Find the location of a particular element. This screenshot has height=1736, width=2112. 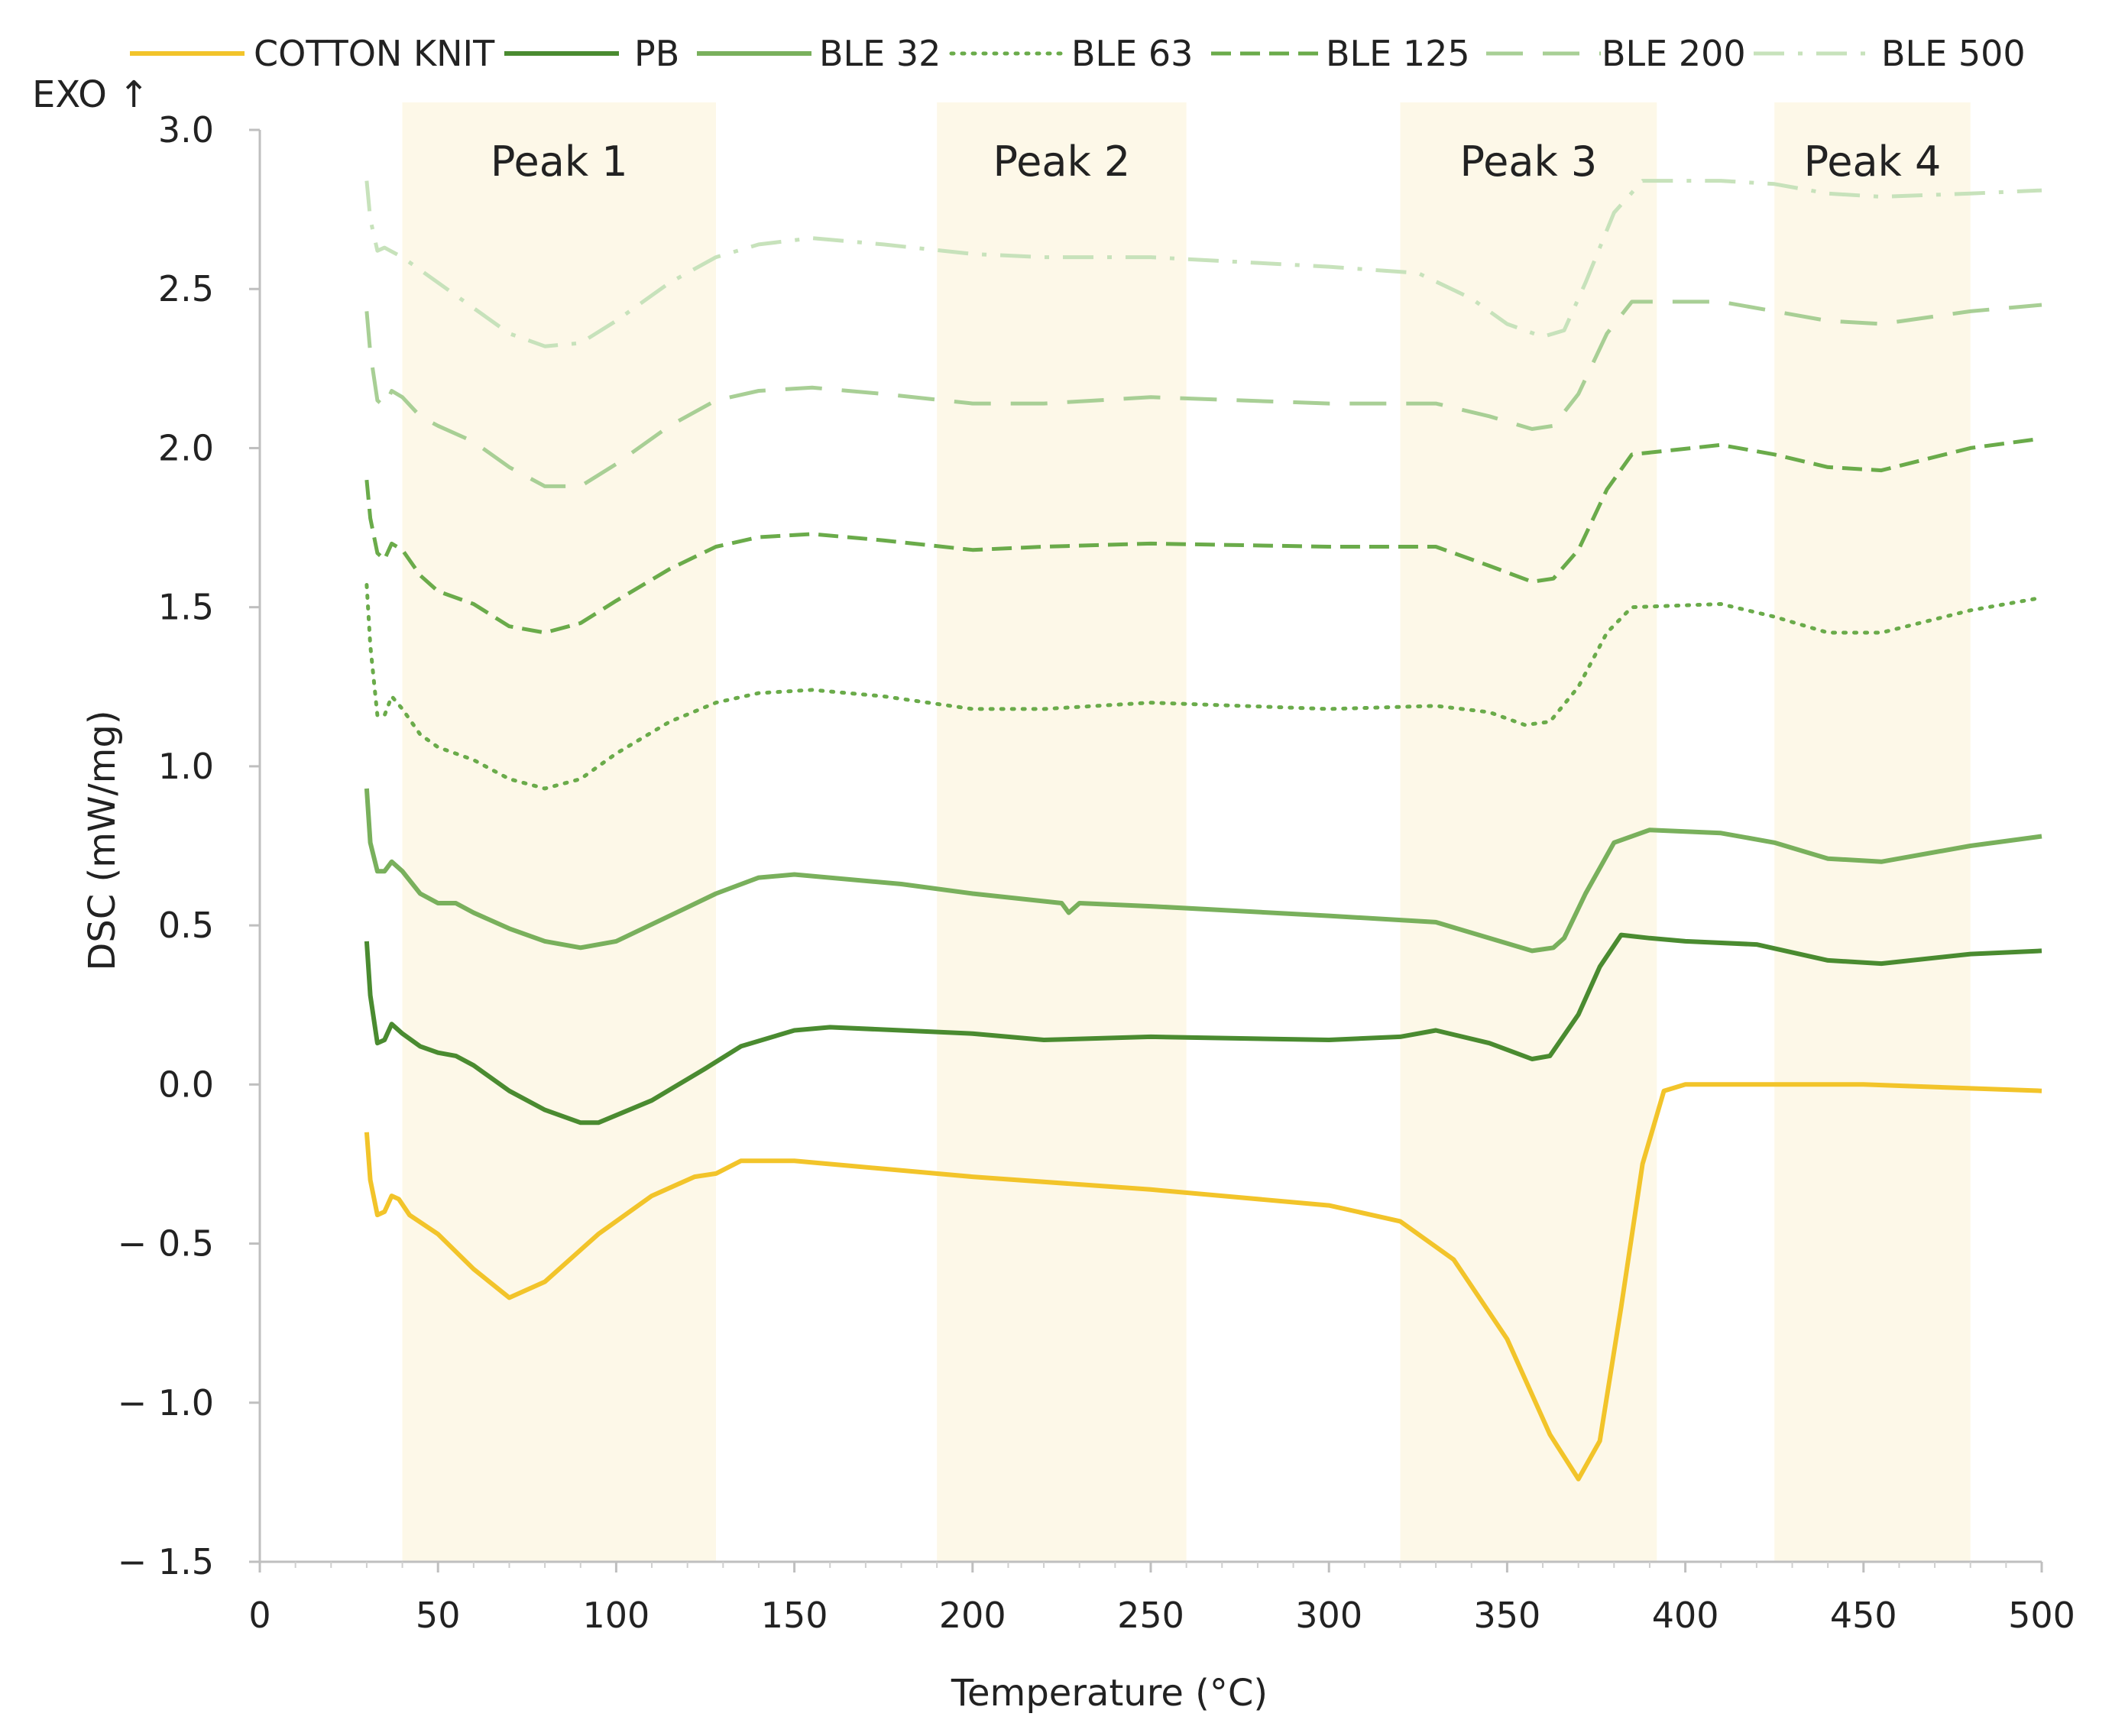

x-tick-label: 350 is located at coordinates (1506, 1615).